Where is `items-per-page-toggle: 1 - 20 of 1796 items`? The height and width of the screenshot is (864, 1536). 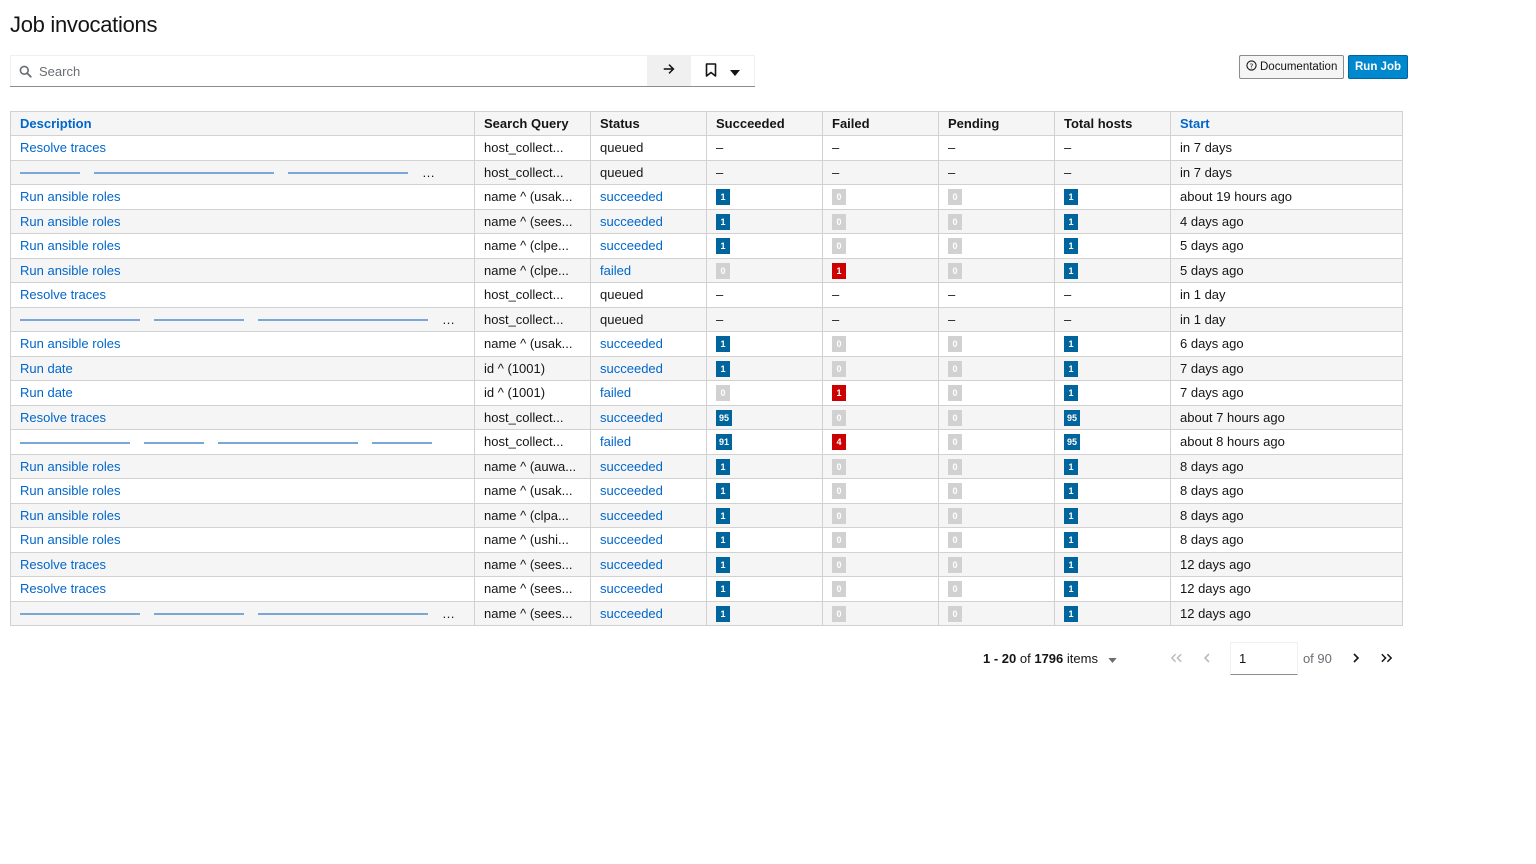 items-per-page-toggle: 1 - 20 of 1796 items is located at coordinates (1050, 658).